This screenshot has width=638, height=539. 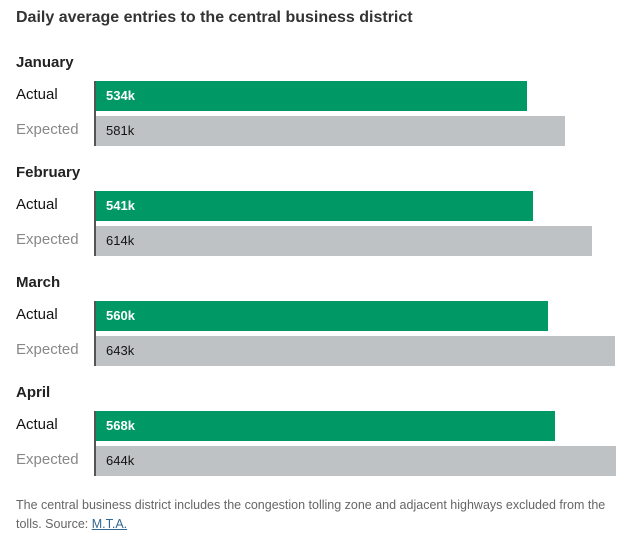 What do you see at coordinates (344, 241) in the screenshot?
I see `bar-expected-february: 614k` at bounding box center [344, 241].